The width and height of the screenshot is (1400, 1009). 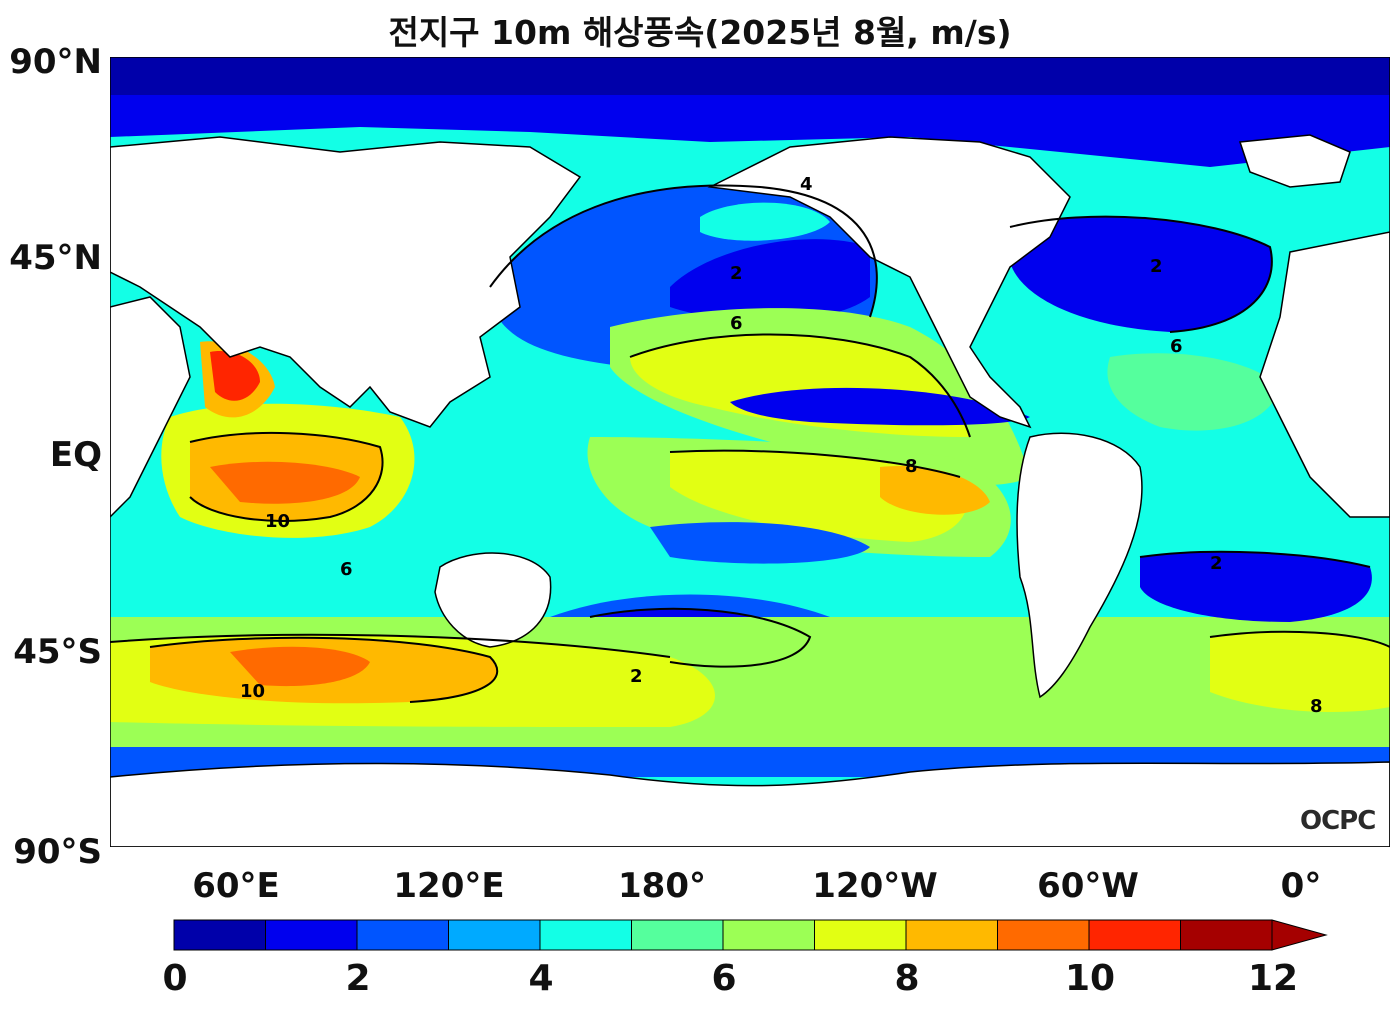 I want to click on africa-europe-east, so click(x=1324, y=374).